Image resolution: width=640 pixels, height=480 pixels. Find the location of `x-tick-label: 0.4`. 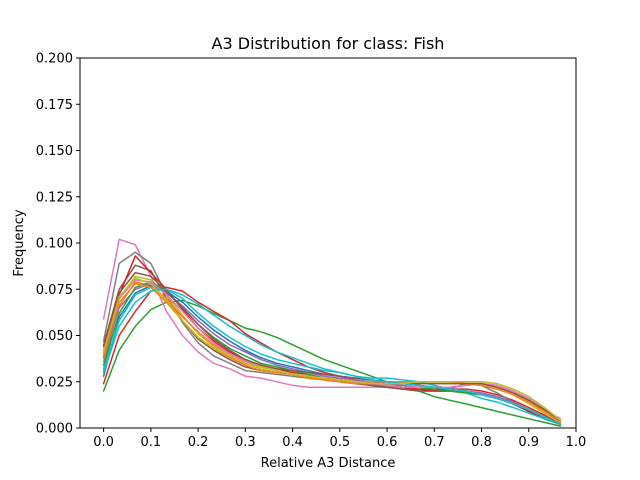

x-tick-label: 0.4 is located at coordinates (292, 442).